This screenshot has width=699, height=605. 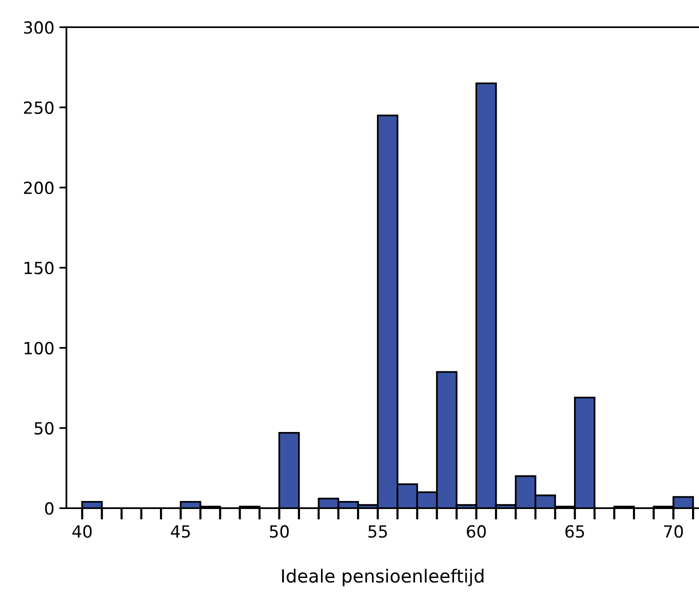 What do you see at coordinates (82, 531) in the screenshot?
I see `x-tick-label: 40` at bounding box center [82, 531].